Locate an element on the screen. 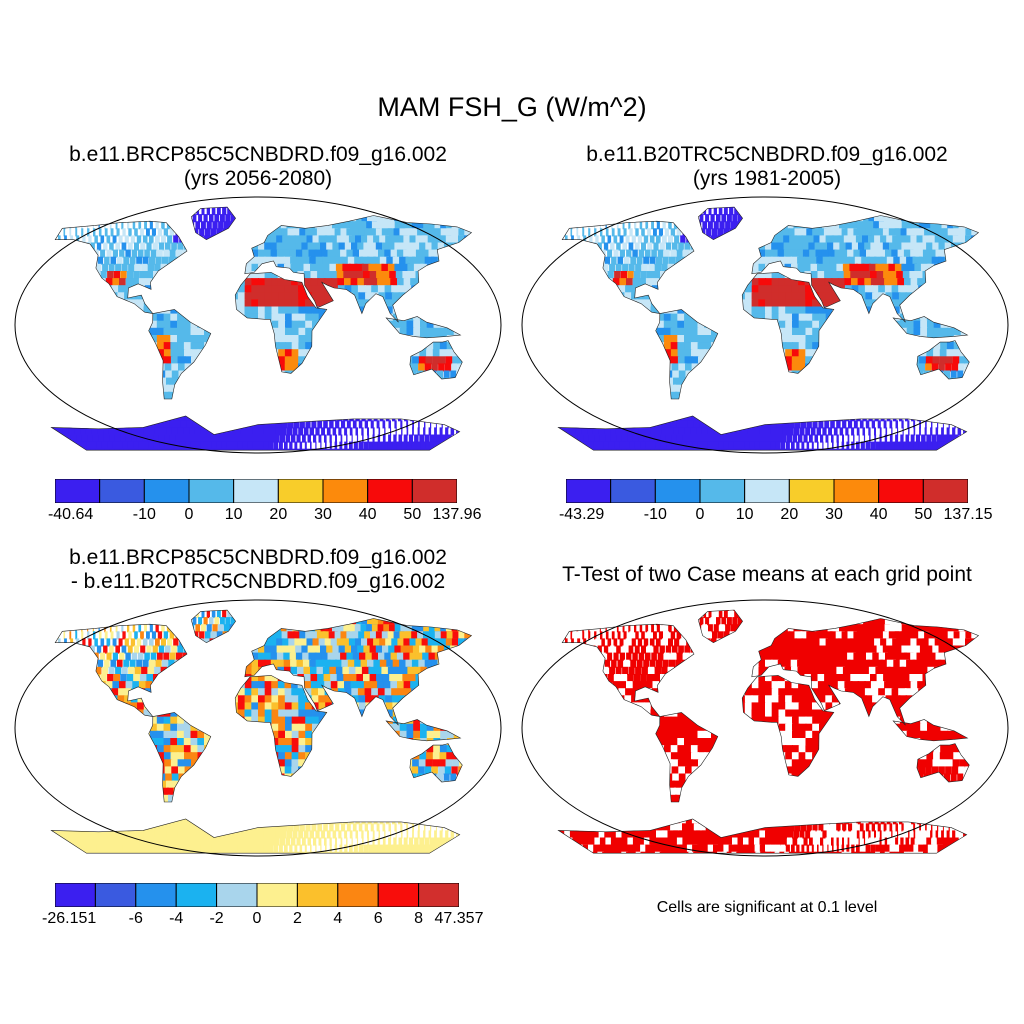 The width and height of the screenshot is (1024, 1024). p3-coastline-samerica is located at coordinates (180, 757).